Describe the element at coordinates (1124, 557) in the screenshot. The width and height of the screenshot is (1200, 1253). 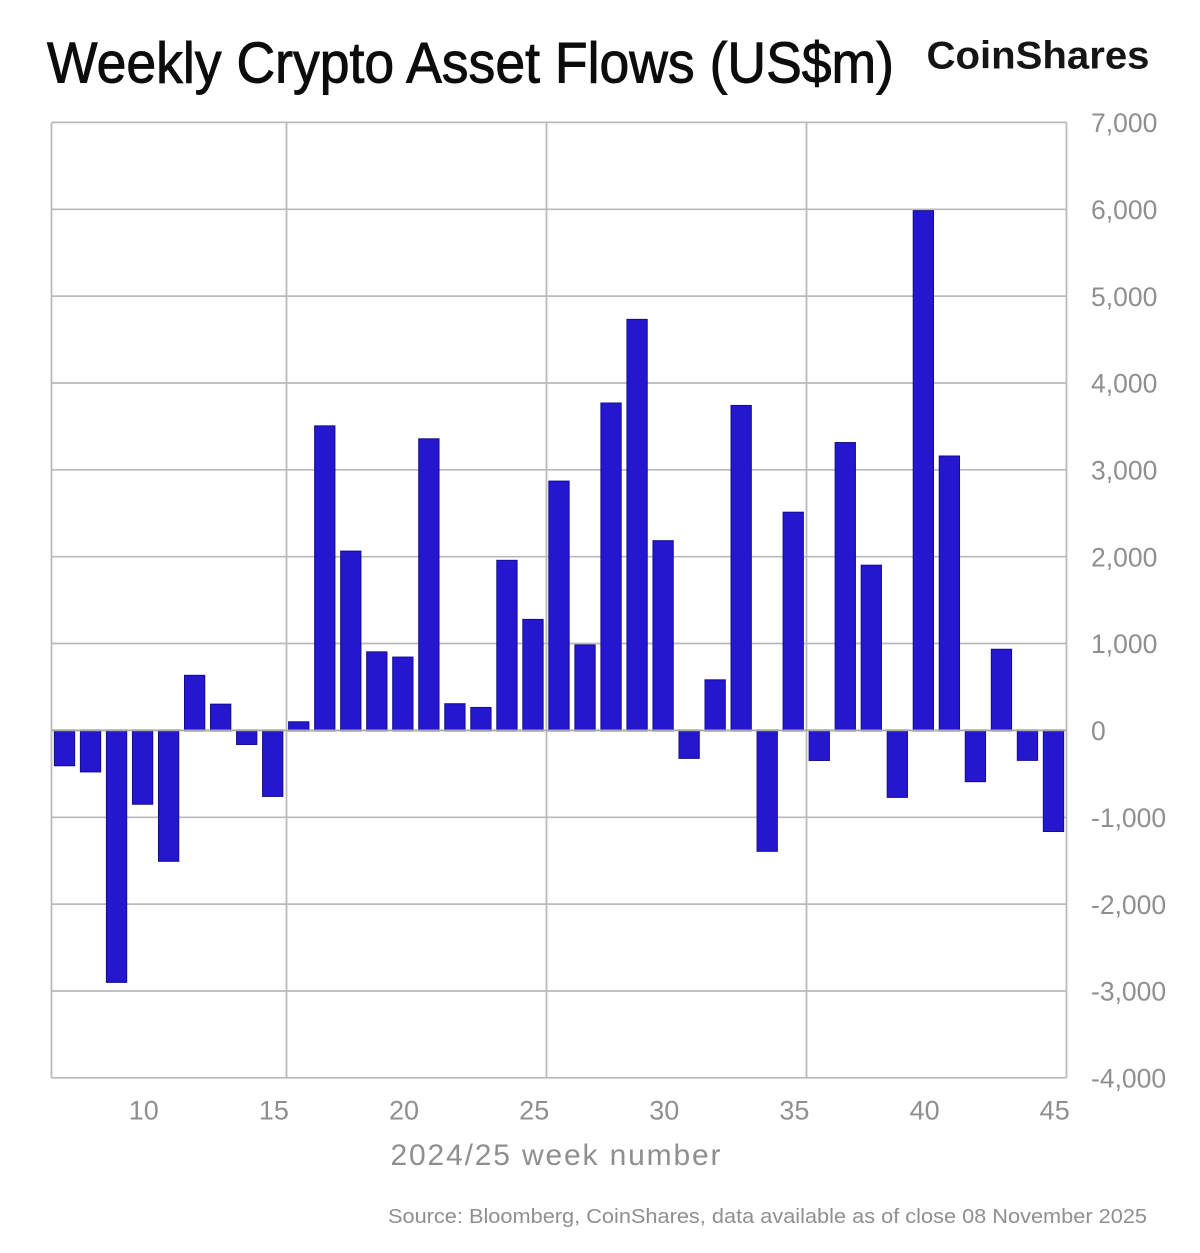
I see `svg-text: 2,000` at that location.